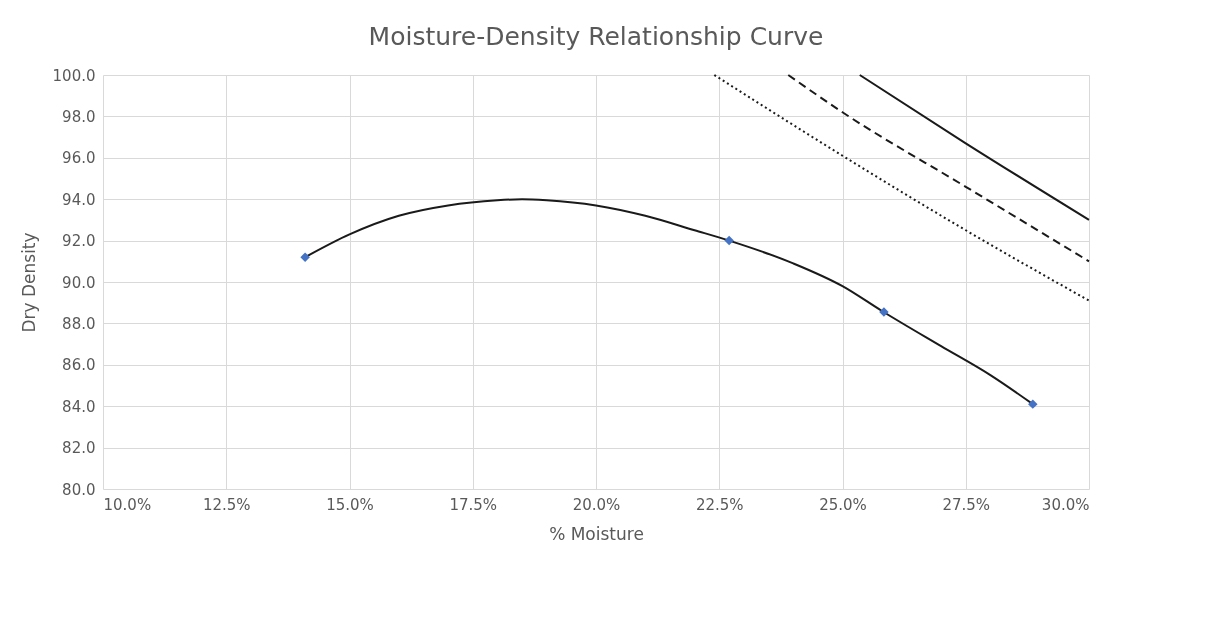 The height and width of the screenshot is (623, 1212). Describe the element at coordinates (79, 489) in the screenshot. I see `y-tick-label: 80.0` at that location.